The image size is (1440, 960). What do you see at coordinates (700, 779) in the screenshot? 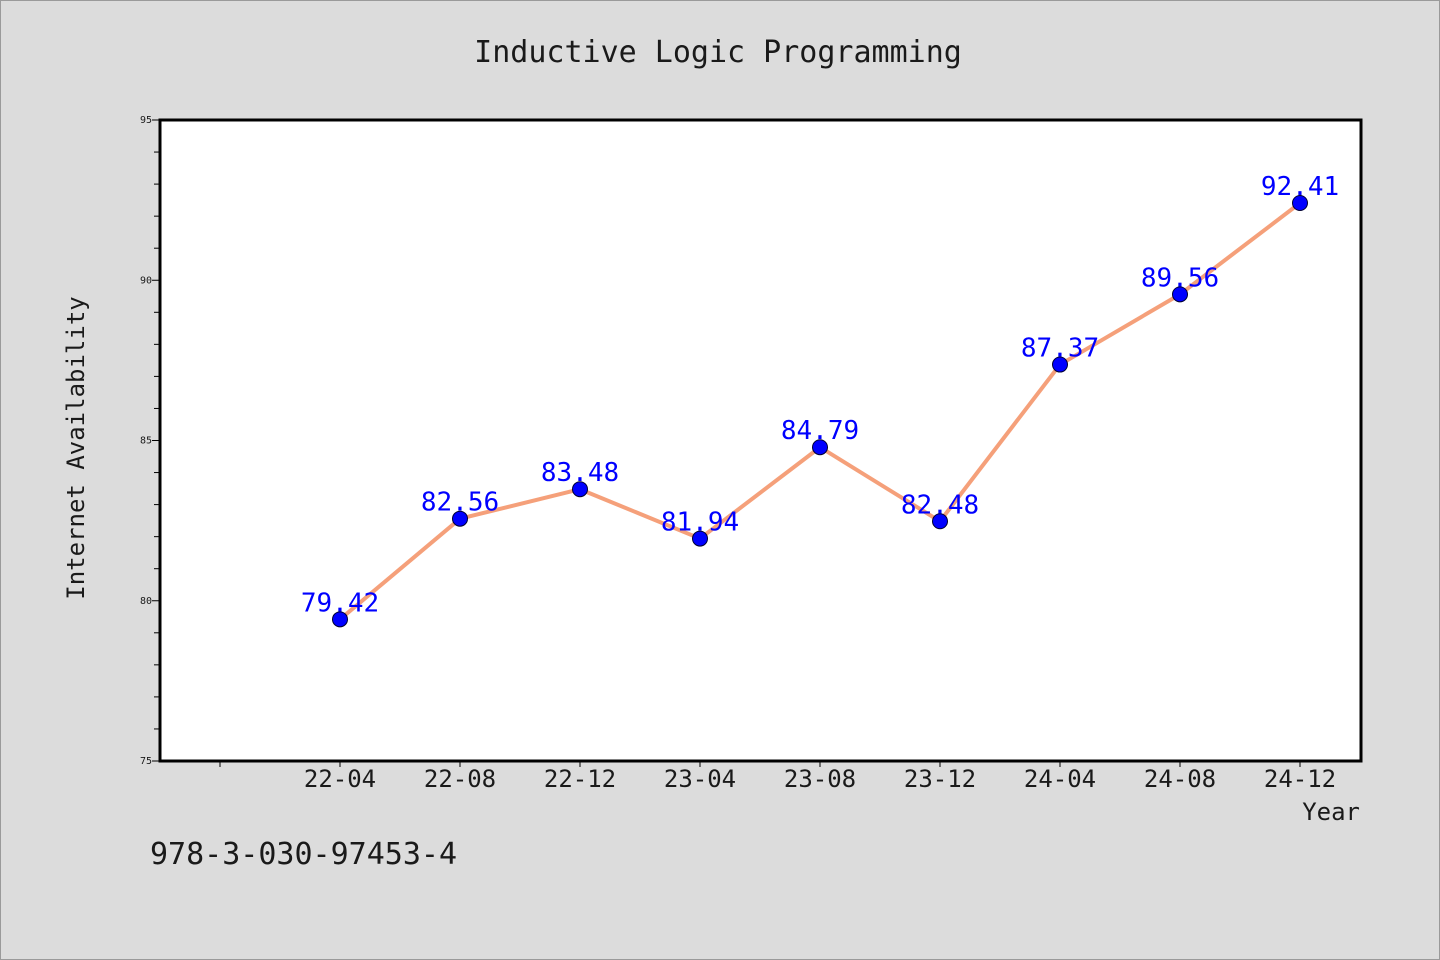
I see `x-tick-label: 23-04` at bounding box center [700, 779].